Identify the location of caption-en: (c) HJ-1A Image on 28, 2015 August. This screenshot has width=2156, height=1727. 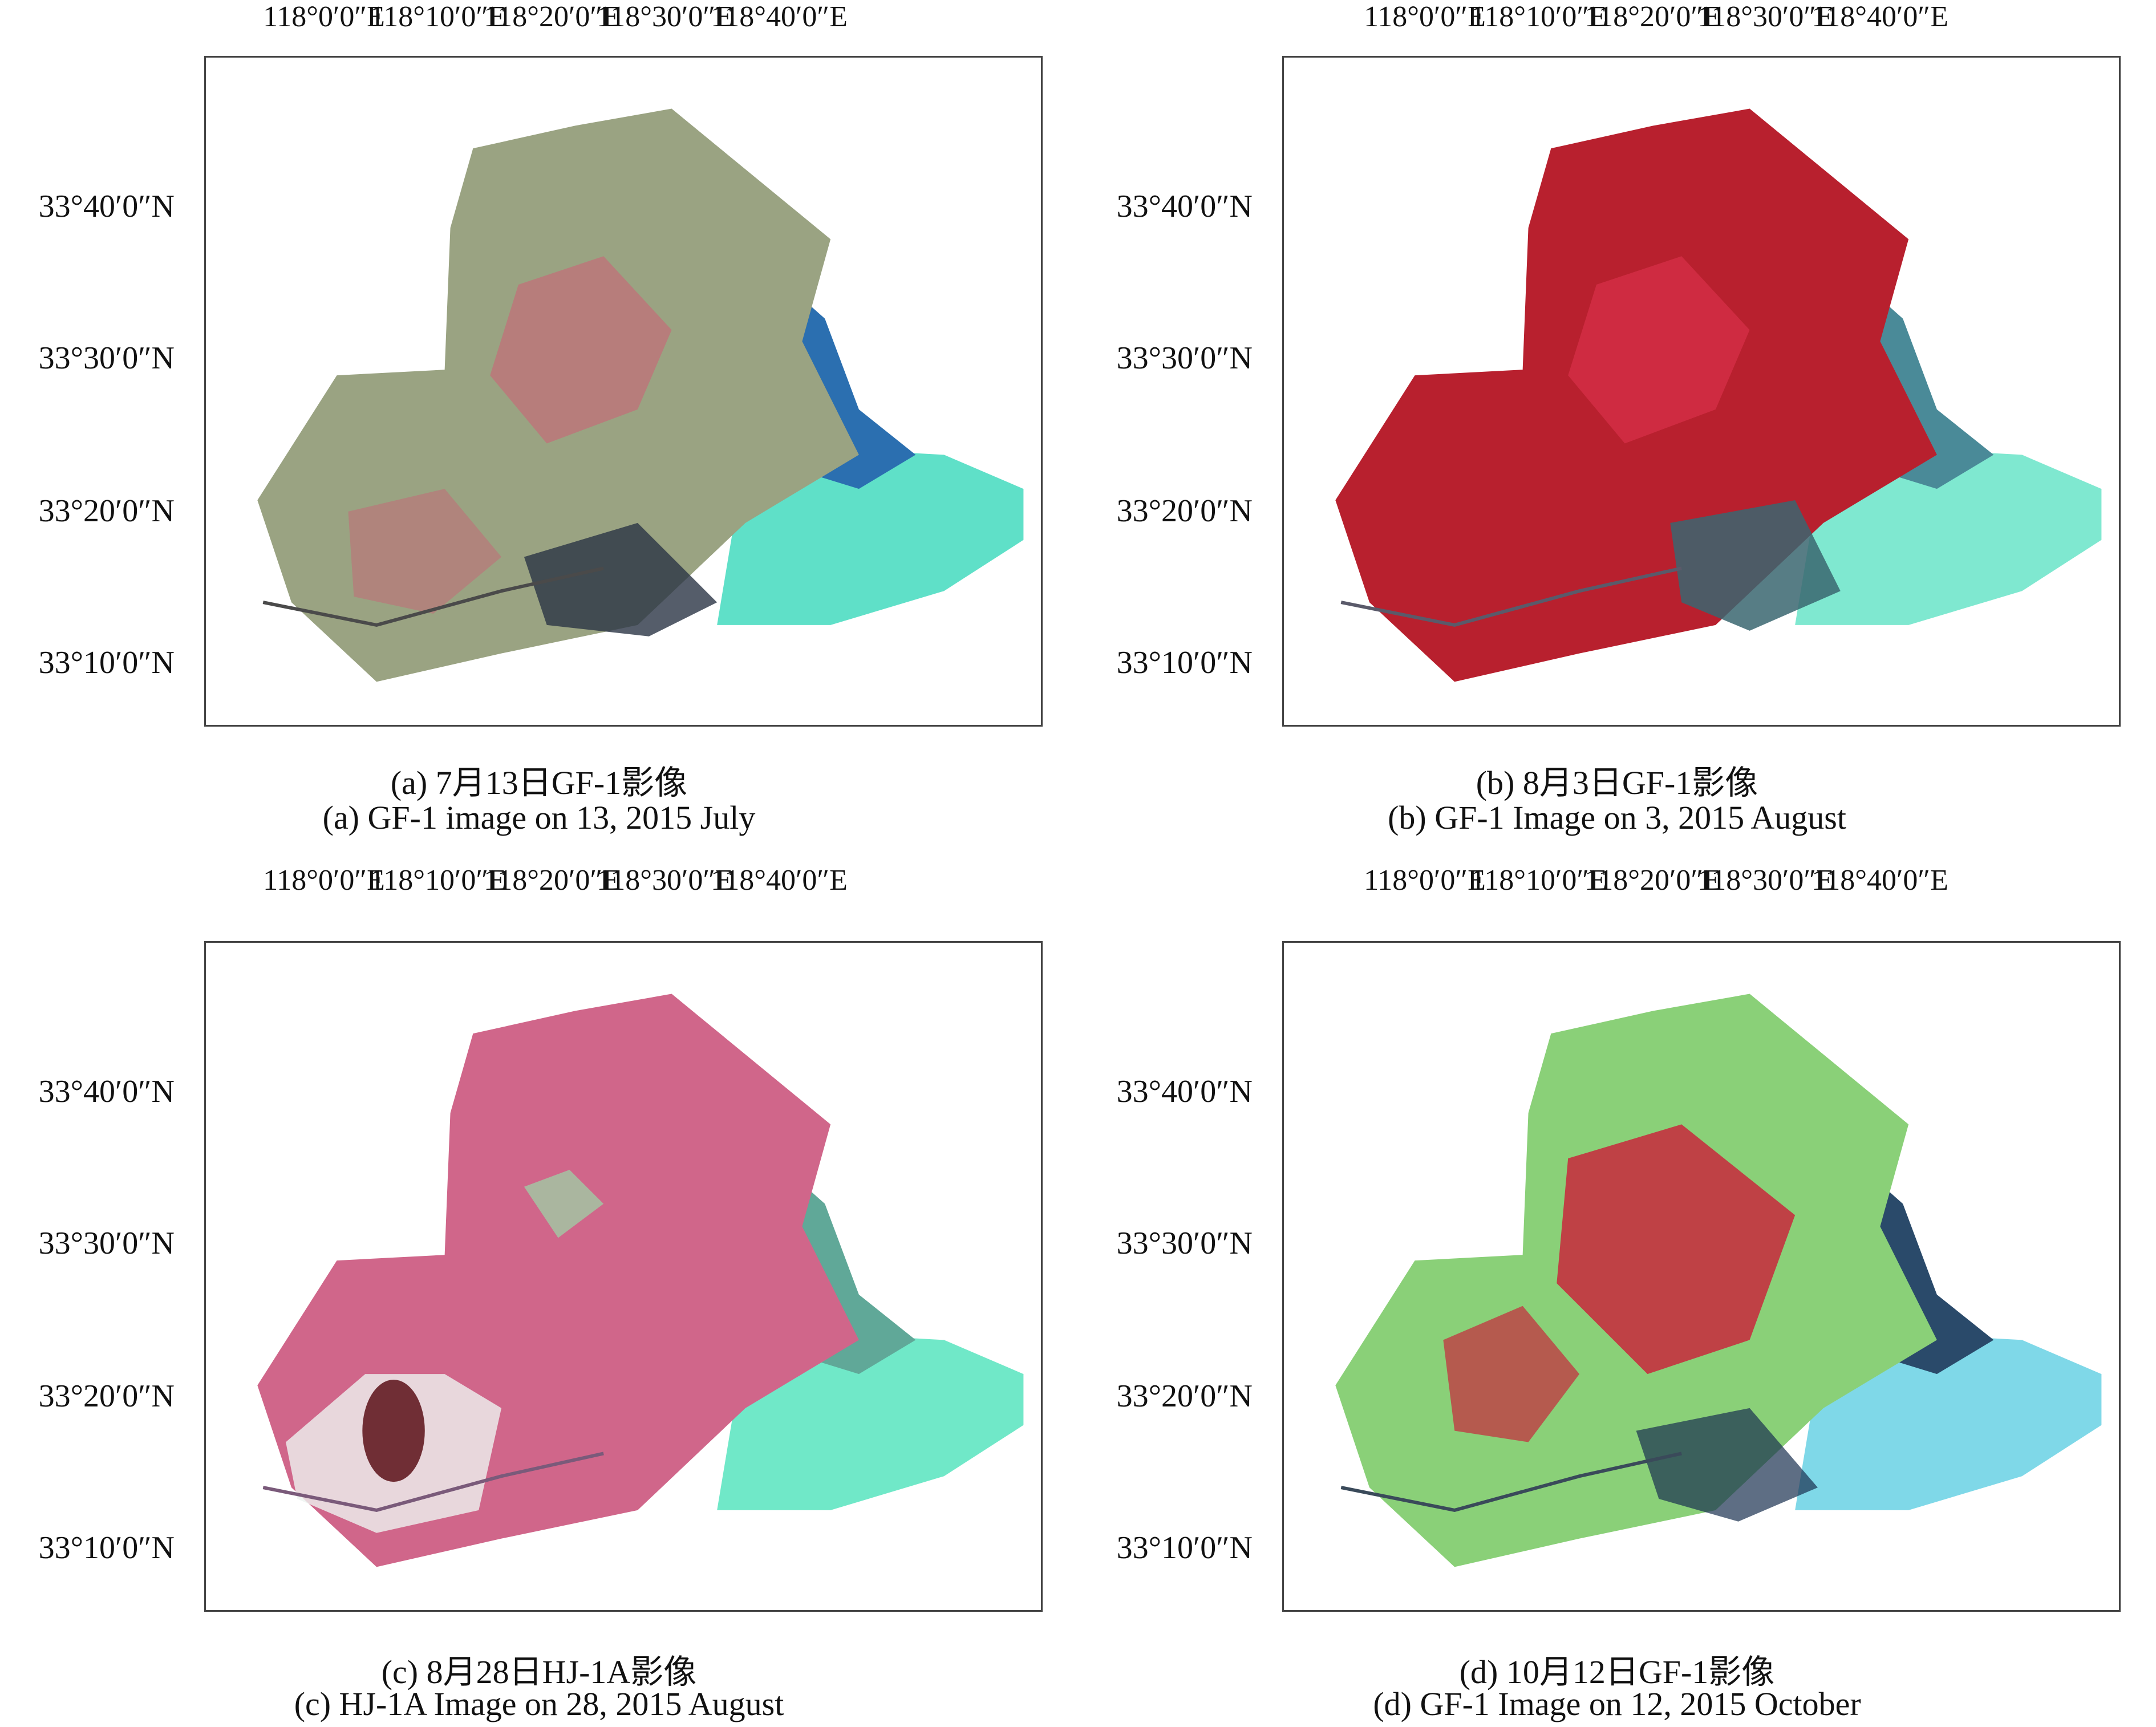
(539, 1703).